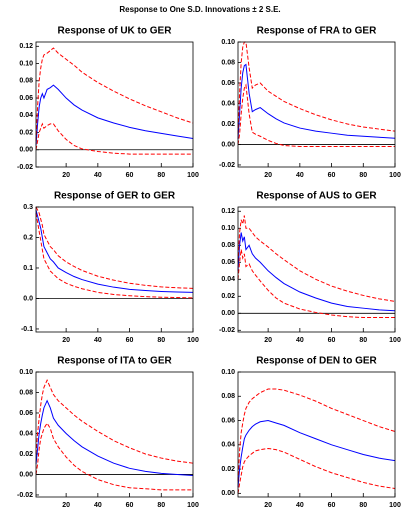 This screenshot has height=510, width=401. Describe the element at coordinates (28, 268) in the screenshot. I see `y-tick-label: 0.1` at that location.